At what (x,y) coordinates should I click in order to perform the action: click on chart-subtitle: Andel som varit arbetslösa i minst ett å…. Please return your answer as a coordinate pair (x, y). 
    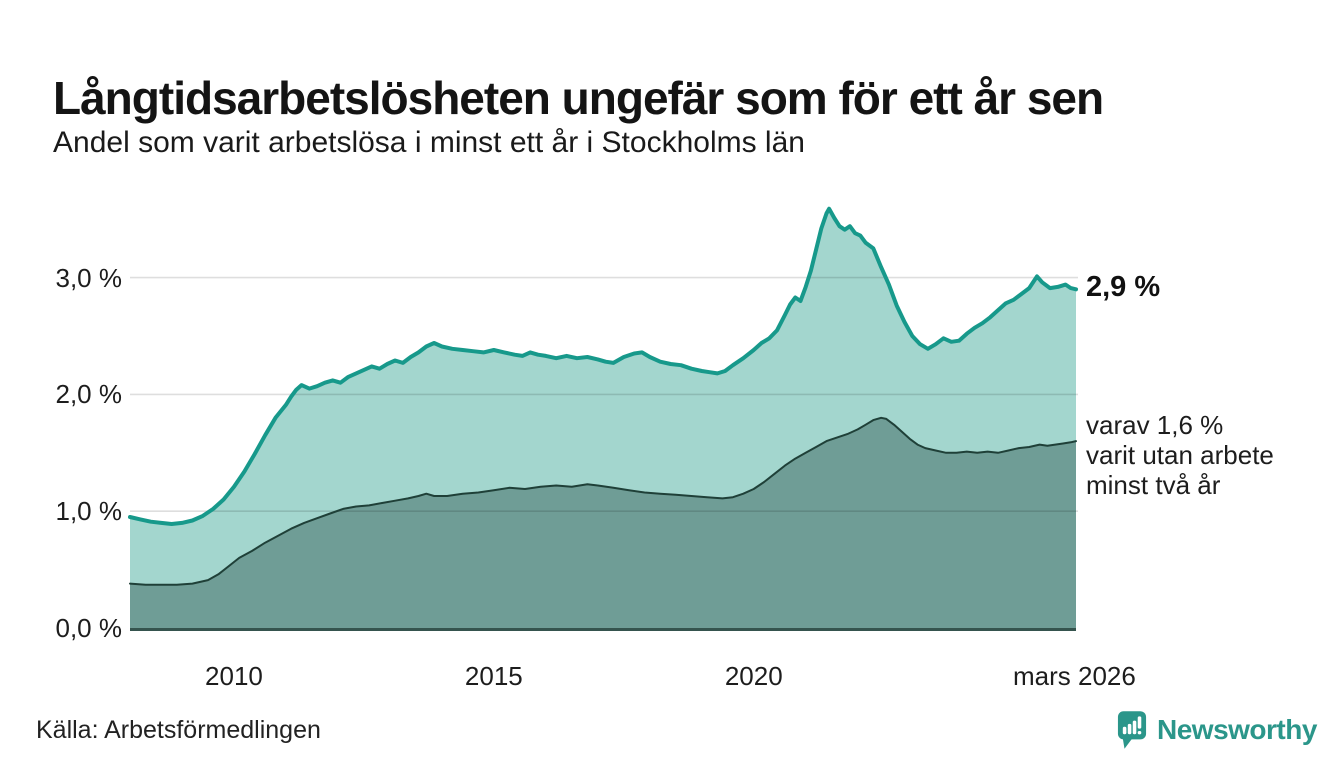
    Looking at the image, I should click on (429, 142).